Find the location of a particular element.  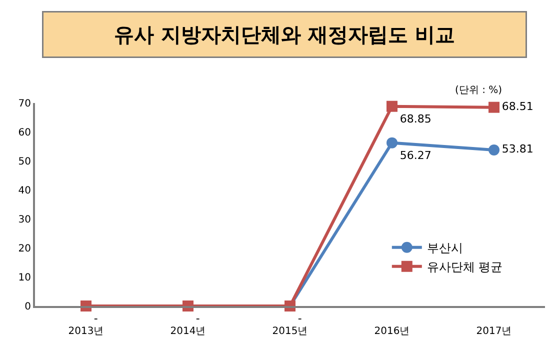

y-tick-label: 50 is located at coordinates (24, 162).